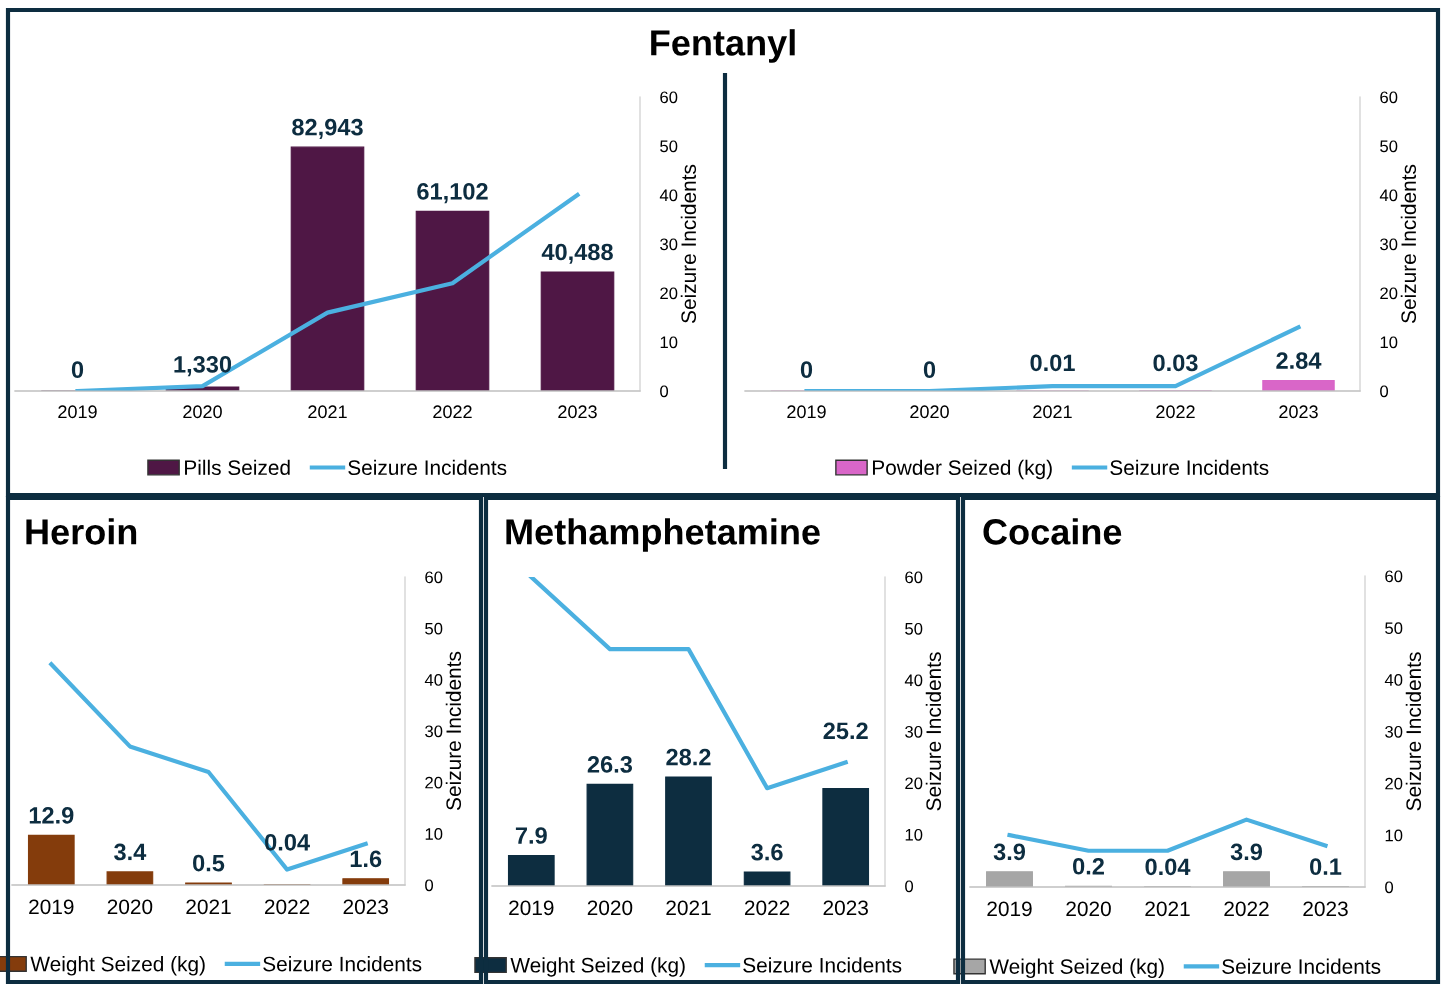  I want to click on data-label: 26.3, so click(610, 764).